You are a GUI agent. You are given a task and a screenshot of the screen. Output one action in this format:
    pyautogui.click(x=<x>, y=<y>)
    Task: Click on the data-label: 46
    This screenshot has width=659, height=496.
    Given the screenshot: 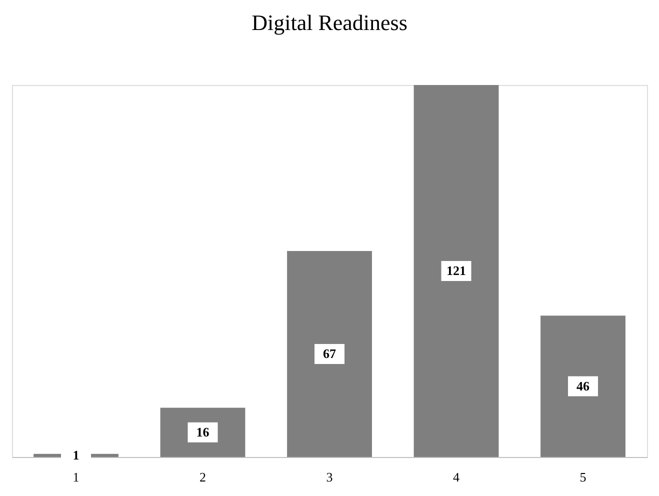 What is the action you would take?
    pyautogui.click(x=583, y=386)
    